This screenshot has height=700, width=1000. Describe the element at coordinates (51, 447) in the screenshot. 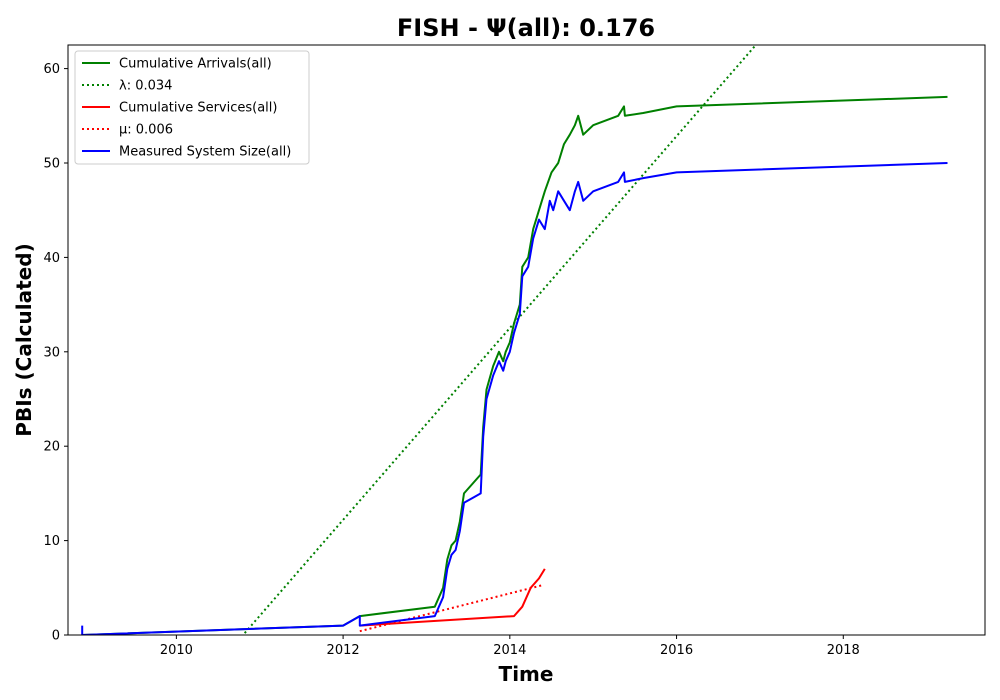

I see `y-tick-label: 20` at that location.